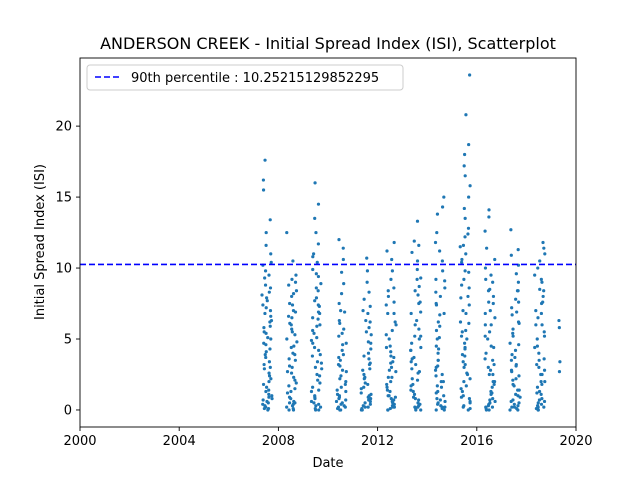  I want to click on legend-box, so click(245, 77).